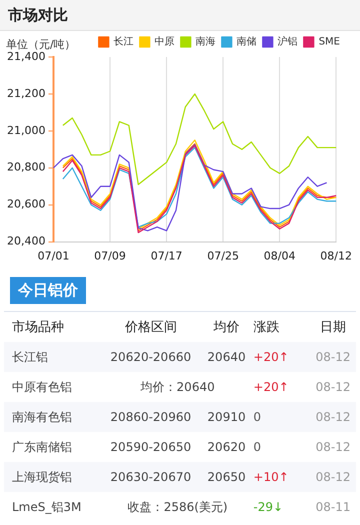 The height and width of the screenshot is (525, 360). I want to click on text: +10↑, so click(271, 477).